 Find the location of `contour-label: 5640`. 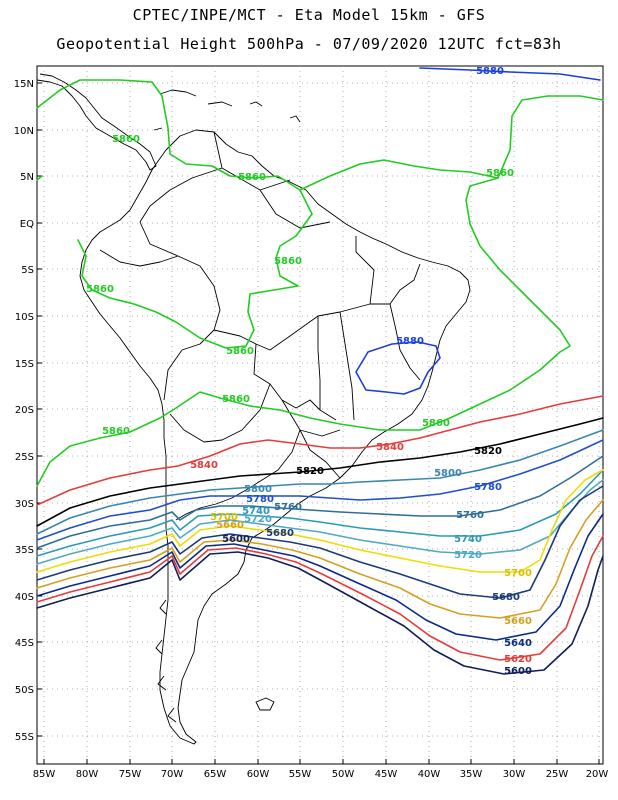

contour-label: 5640 is located at coordinates (518, 643).